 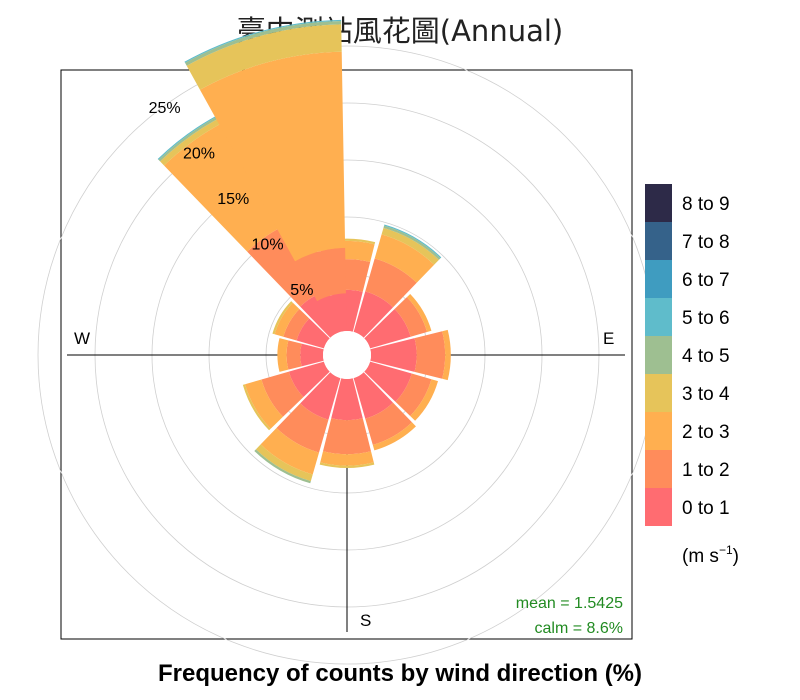 I want to click on legend-label: 4 to 5, so click(x=706, y=356).